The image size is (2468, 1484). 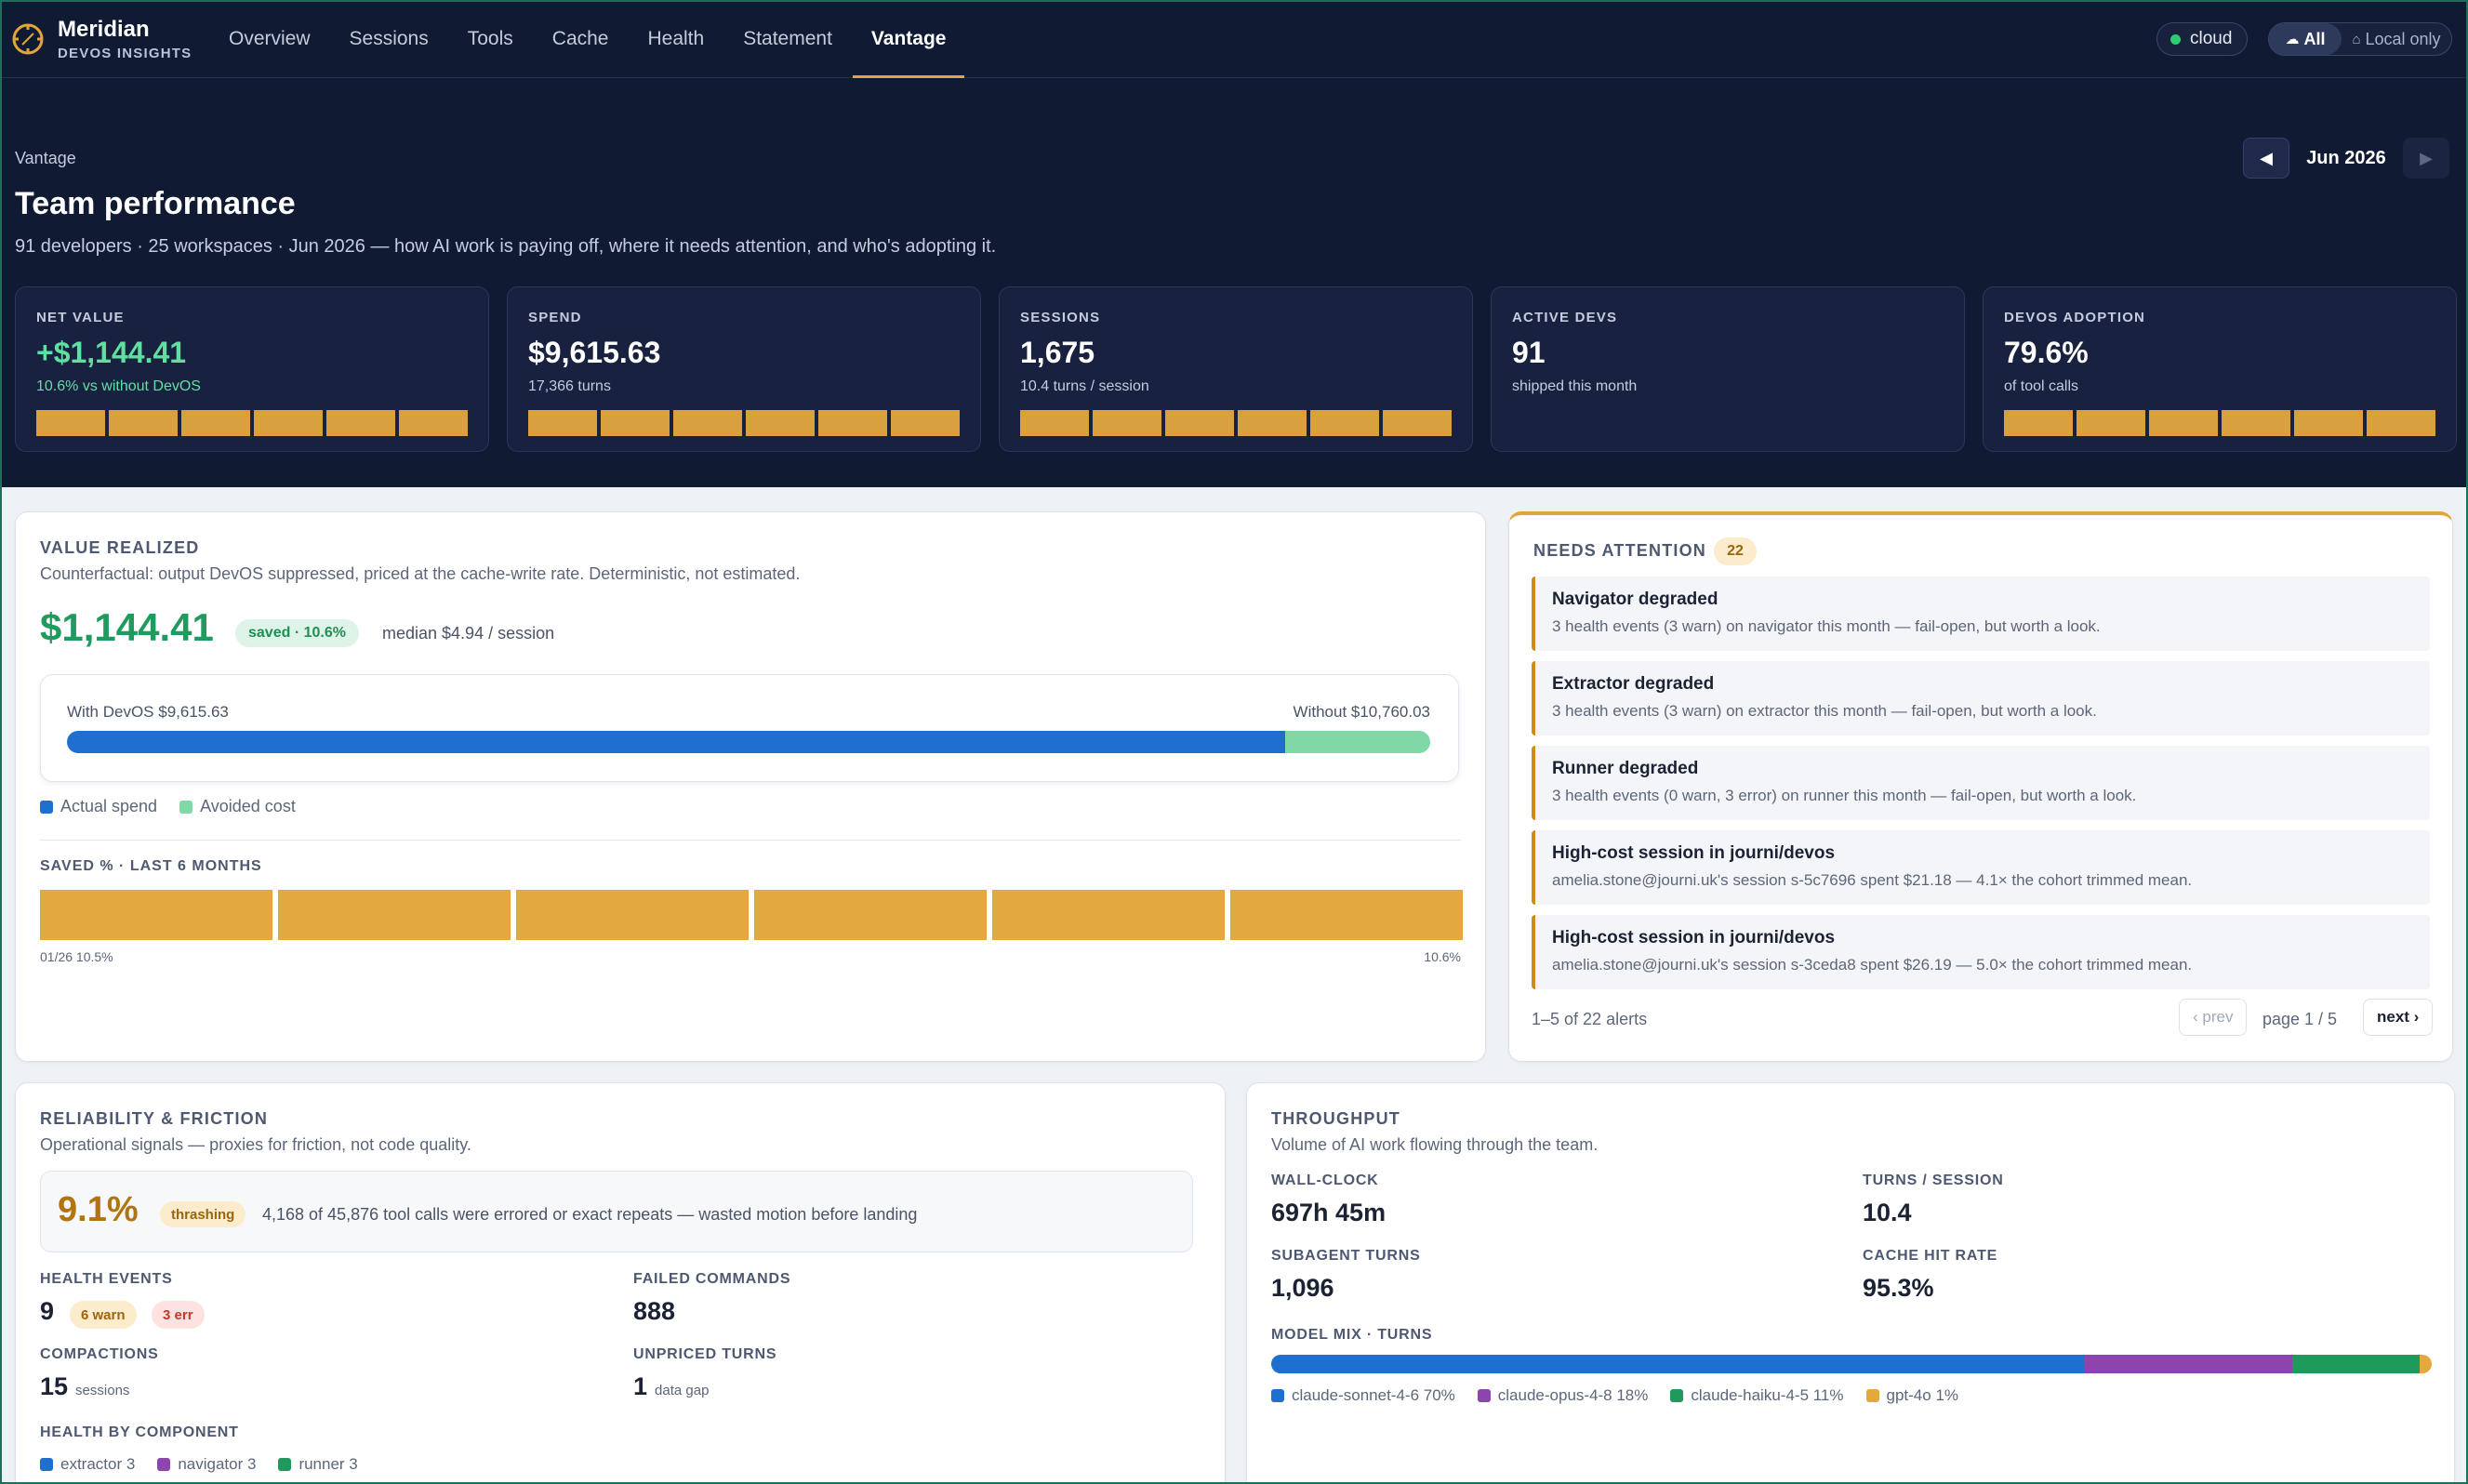 I want to click on model-legend-label: claude-opus-4-8 18%, so click(x=1573, y=1395).